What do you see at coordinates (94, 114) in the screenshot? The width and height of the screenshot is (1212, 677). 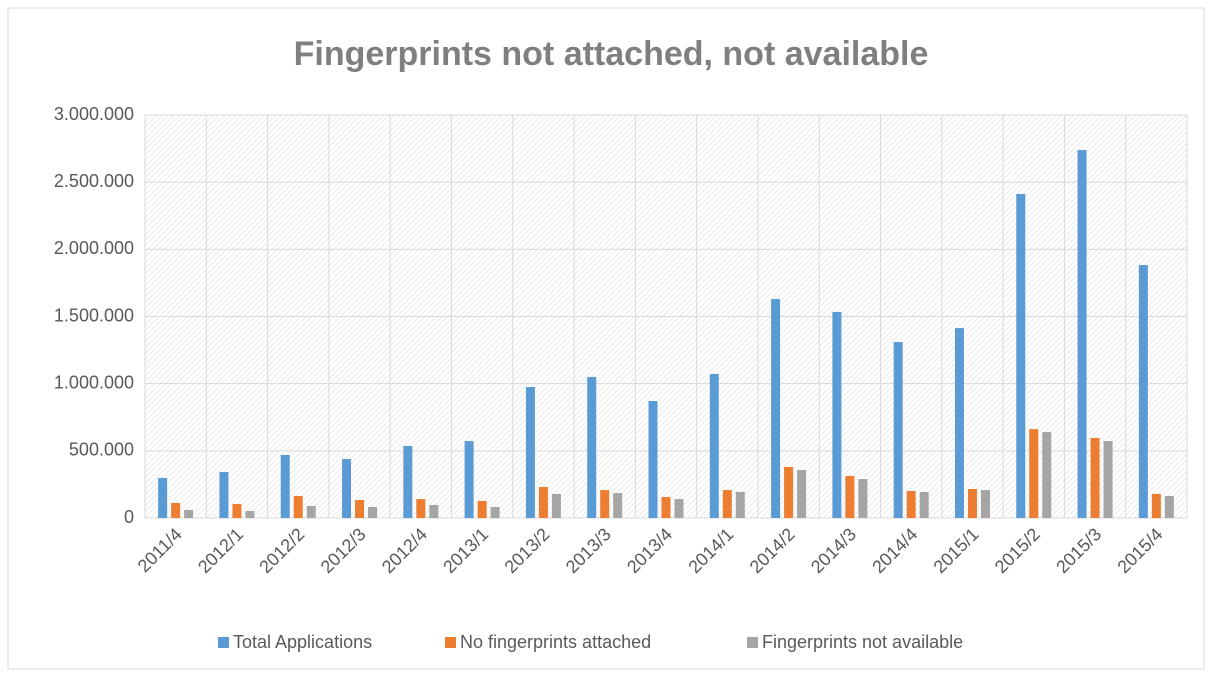 I see `y-tick-label: 3.000.000` at bounding box center [94, 114].